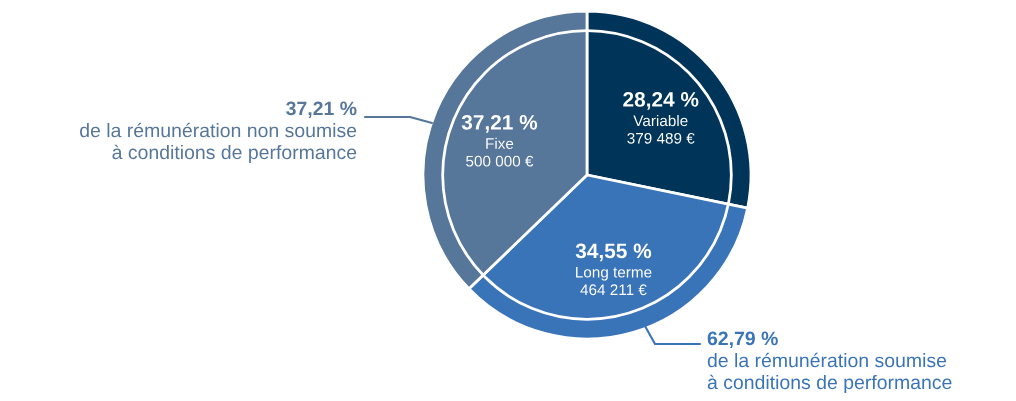 The width and height of the screenshot is (1016, 401). I want to click on data-label: 34,55 %, so click(613, 252).